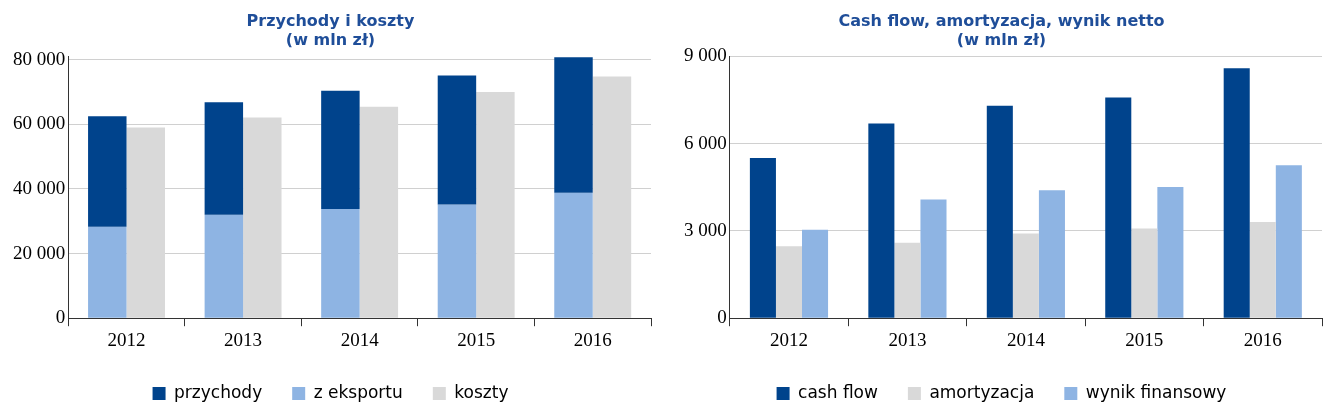 The height and width of the screenshot is (412, 1343). Describe the element at coordinates (358, 391) in the screenshot. I see `legend-label: z eksportu` at that location.